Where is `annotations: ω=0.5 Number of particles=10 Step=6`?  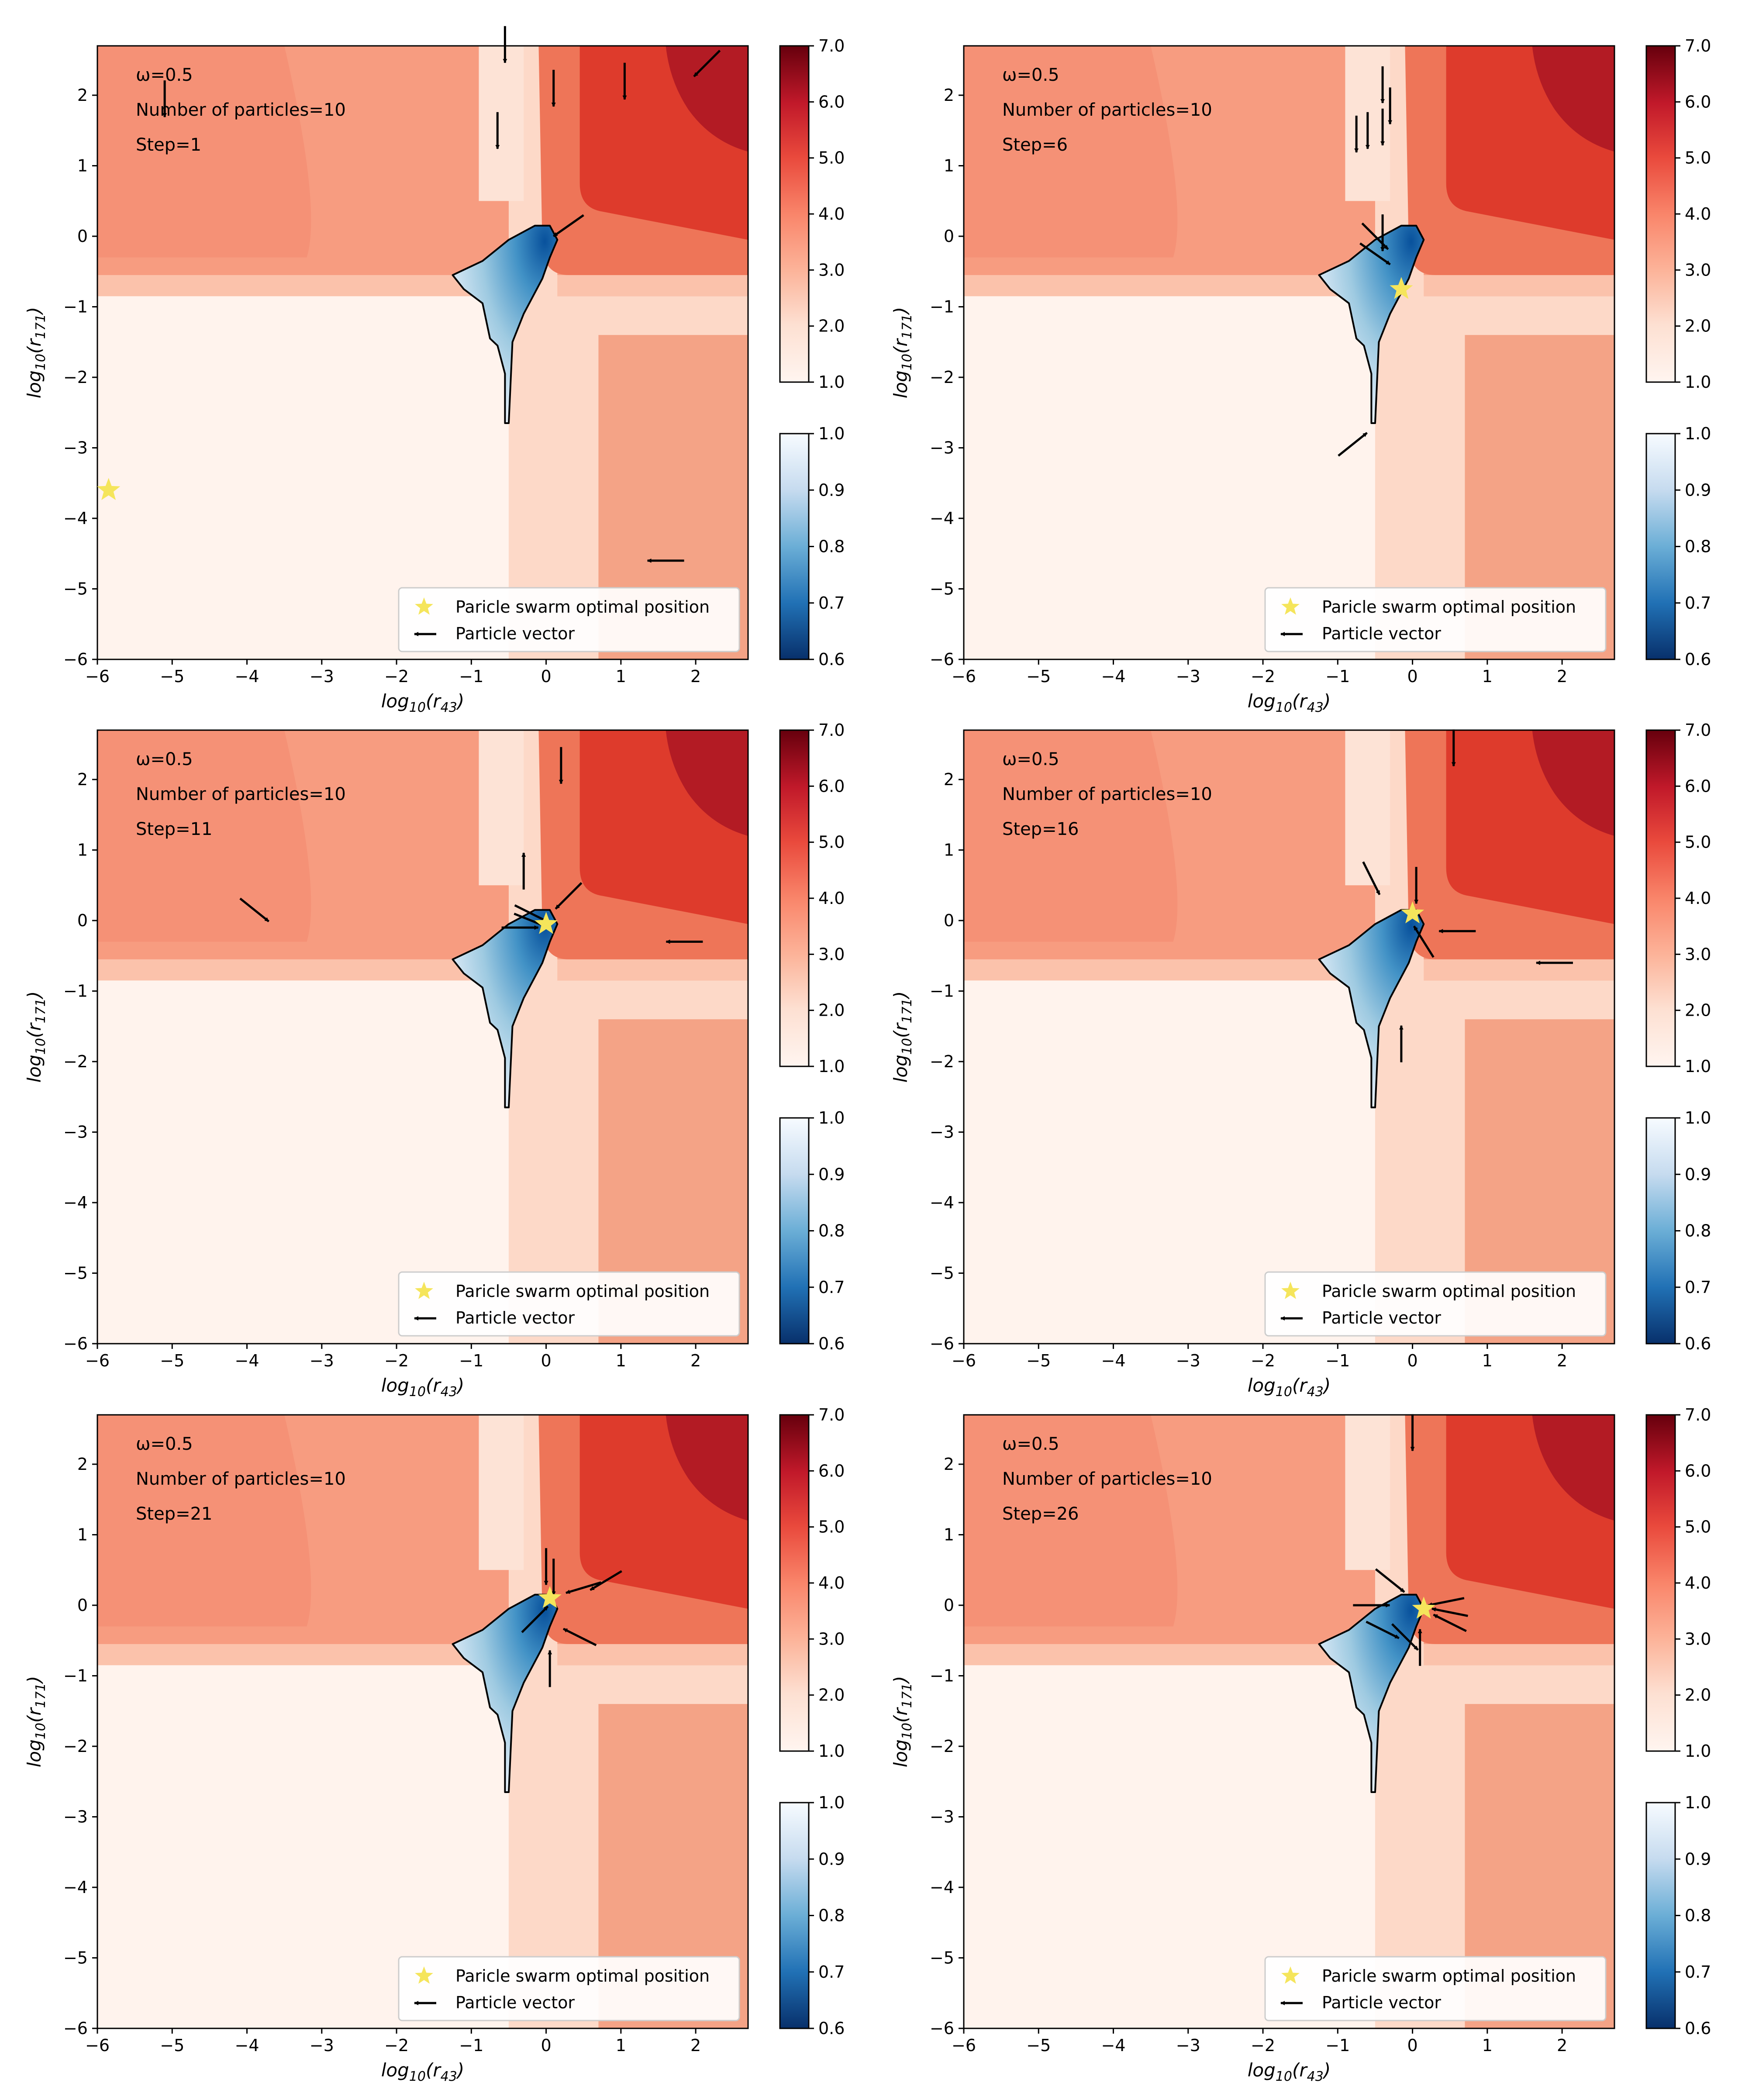
annotations: ω=0.5 Number of particles=10 Step=6 is located at coordinates (1107, 110).